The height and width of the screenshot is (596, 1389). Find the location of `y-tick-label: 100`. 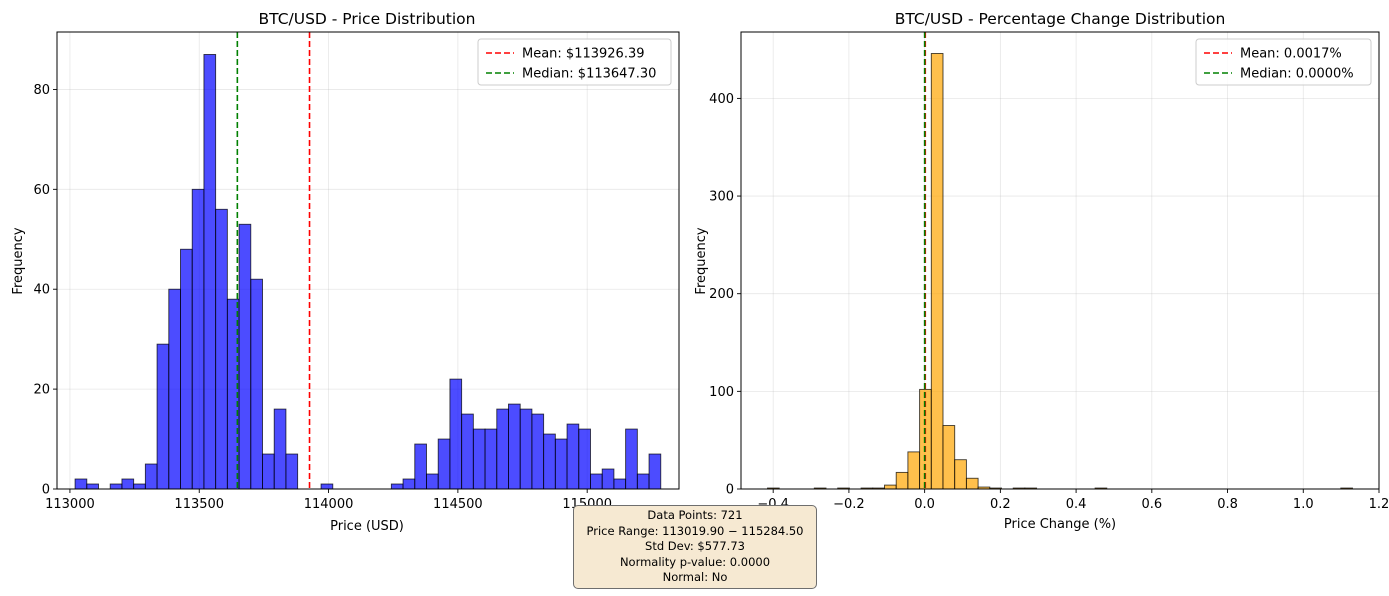

y-tick-label: 100 is located at coordinates (721, 392).